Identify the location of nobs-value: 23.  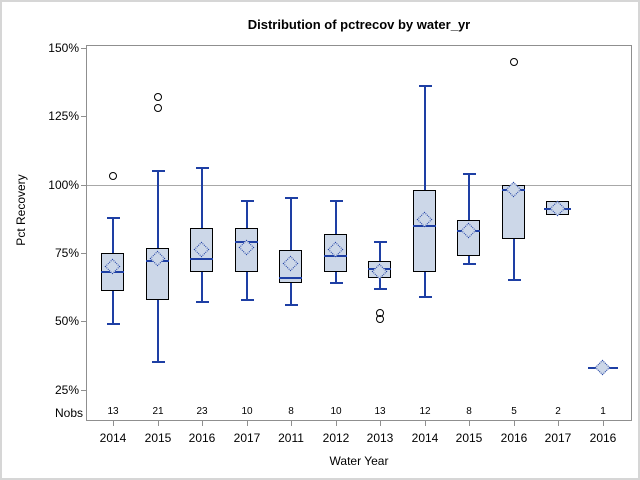
(202, 411).